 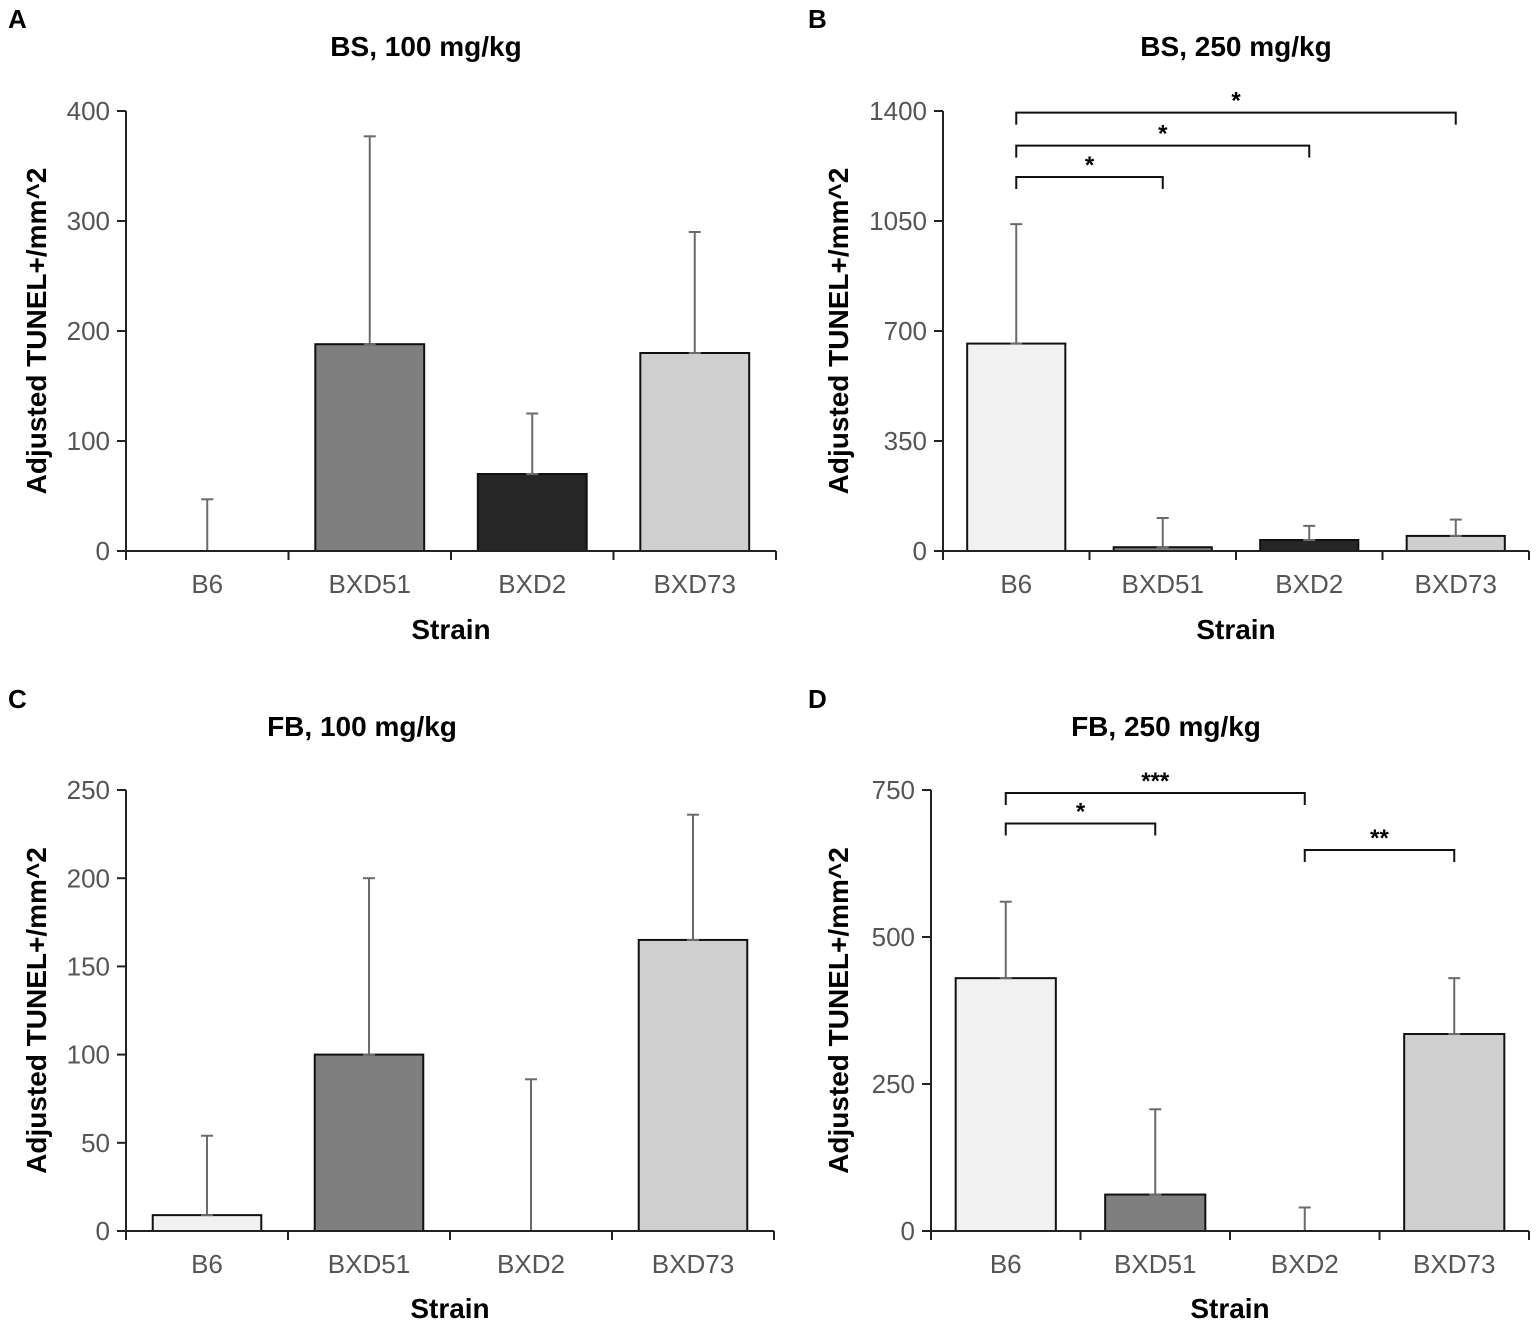 I want to click on significance-label: **, so click(x=1379, y=838).